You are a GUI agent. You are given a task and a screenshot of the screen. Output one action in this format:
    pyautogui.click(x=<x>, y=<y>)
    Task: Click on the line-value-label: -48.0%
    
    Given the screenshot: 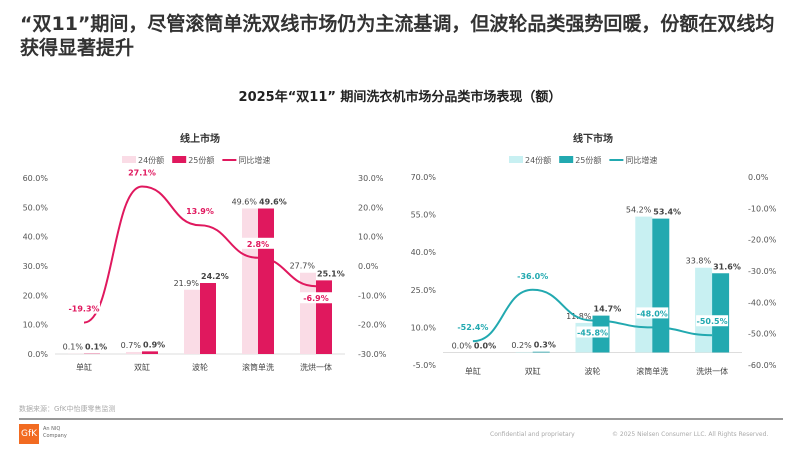 What is the action you would take?
    pyautogui.click(x=652, y=313)
    